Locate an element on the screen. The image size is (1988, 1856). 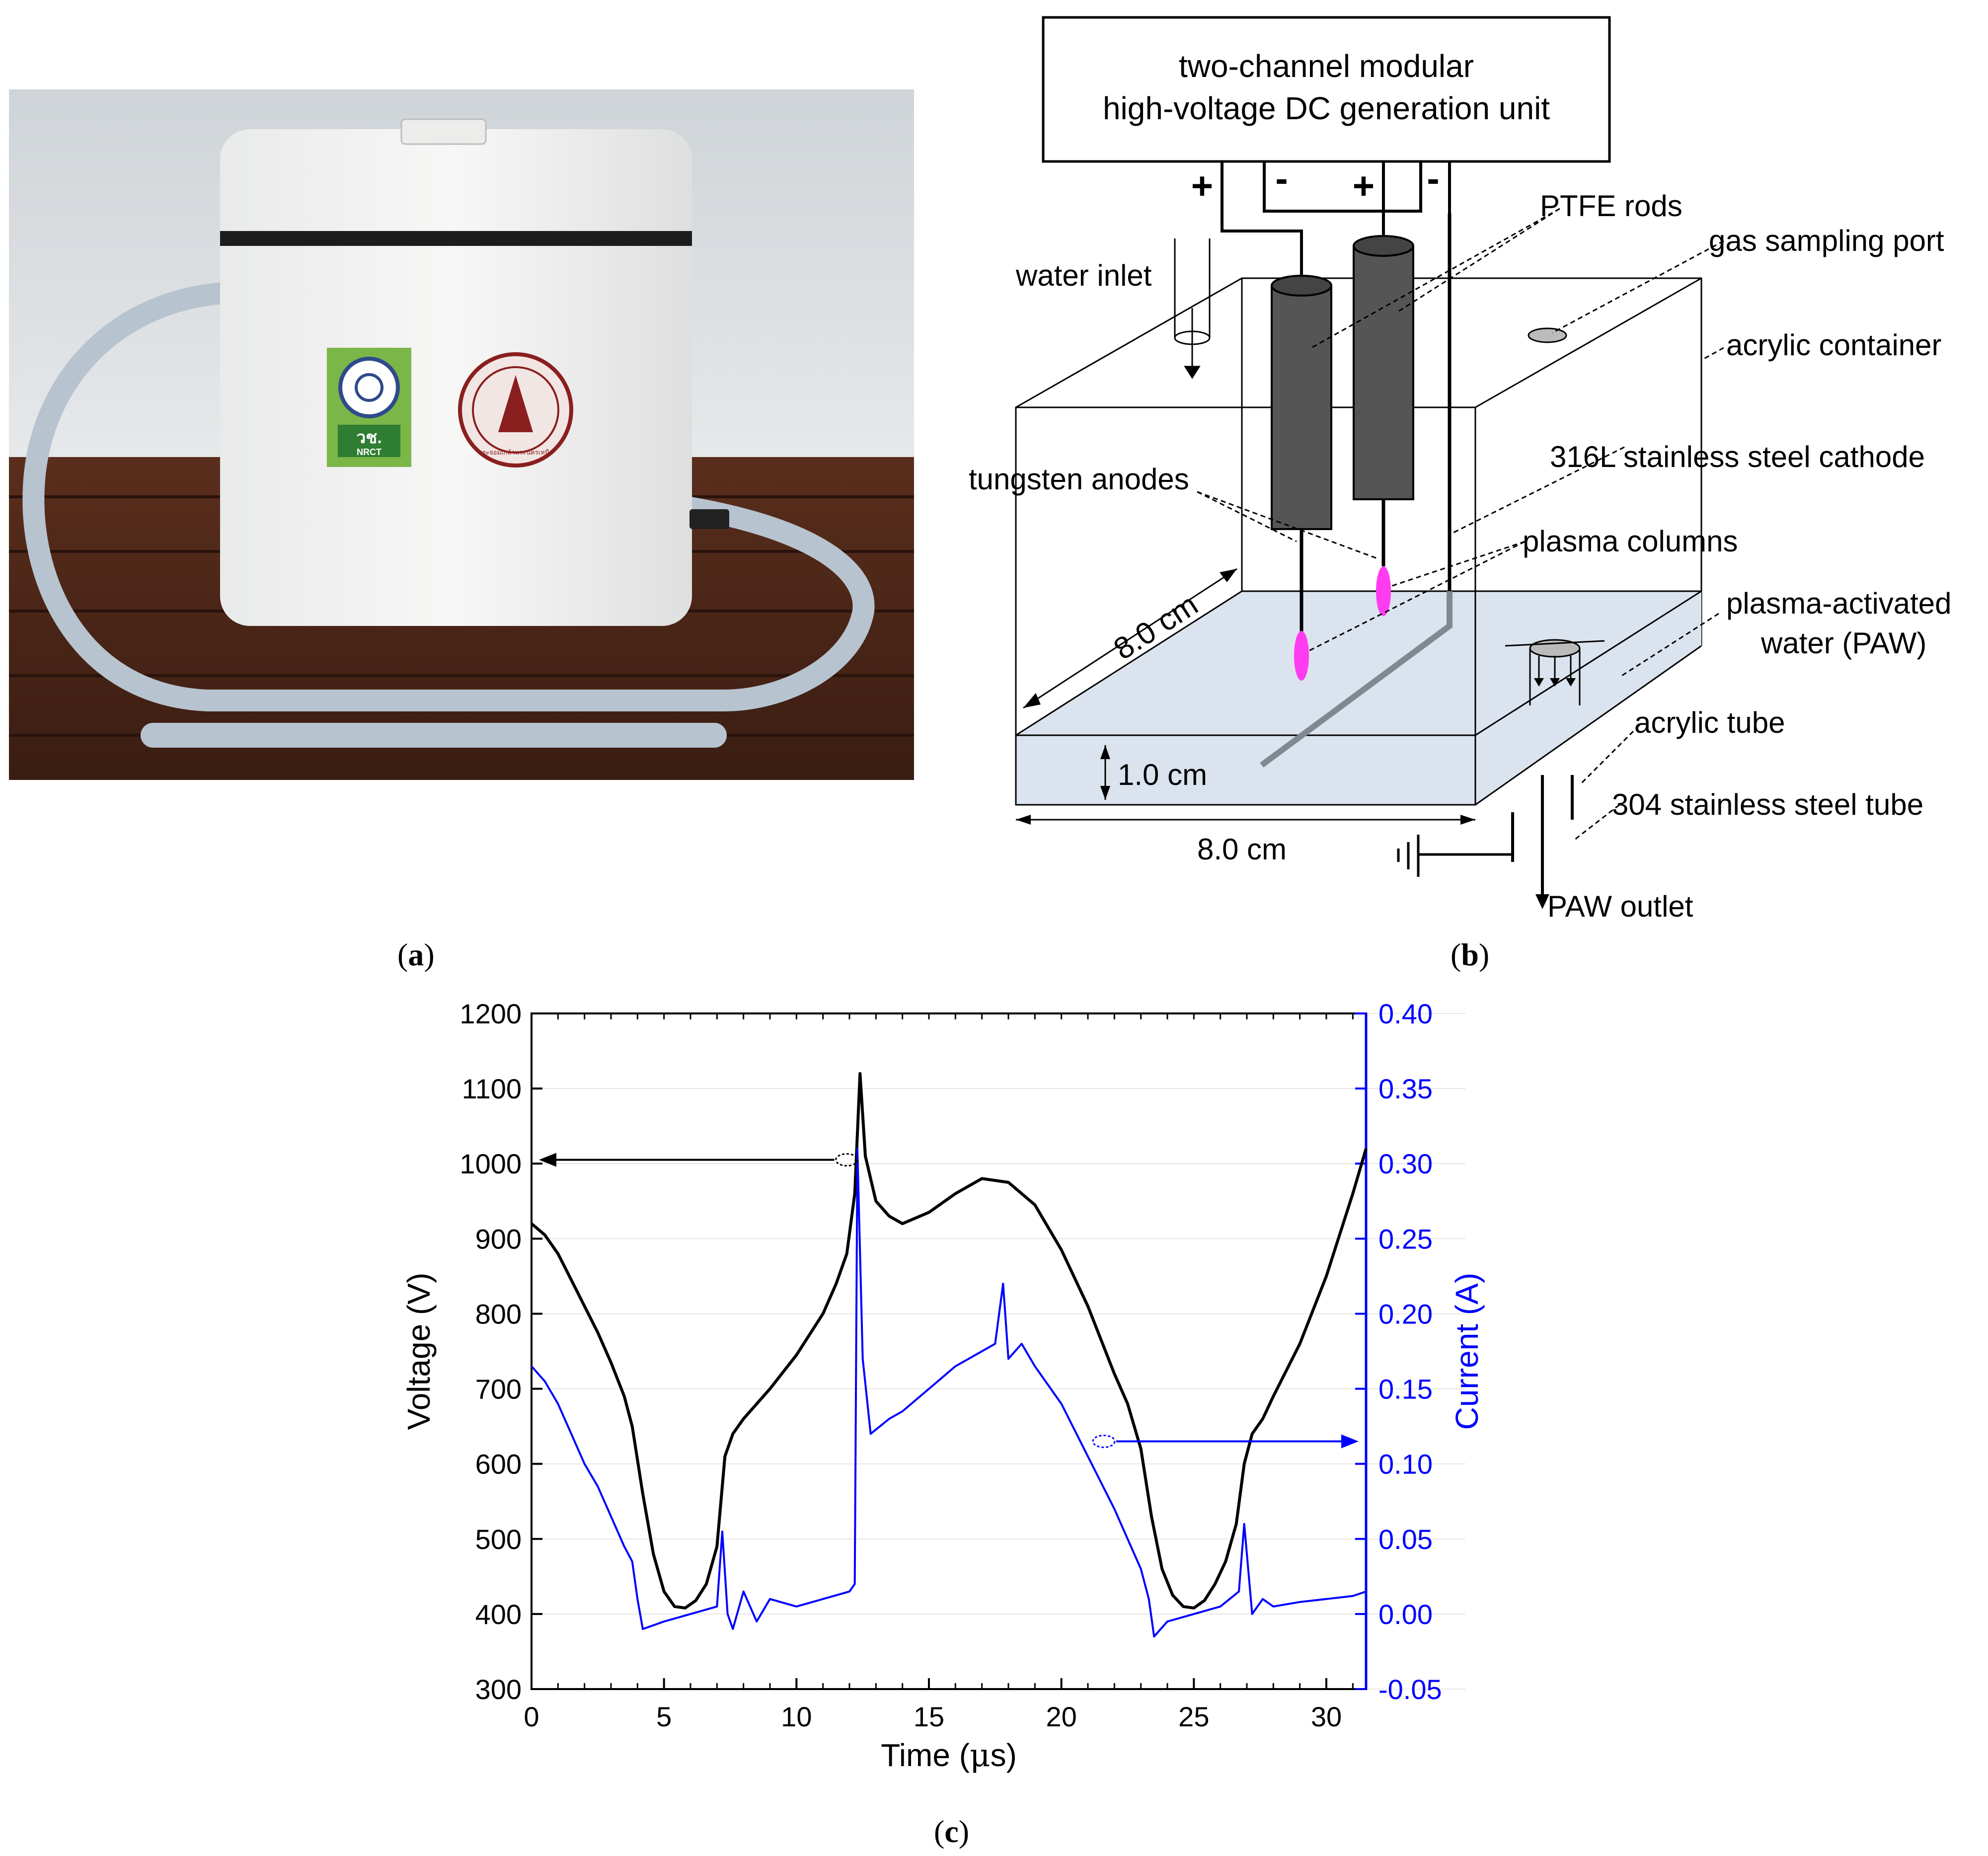
x-tick-label-4: 20 is located at coordinates (1061, 1716).